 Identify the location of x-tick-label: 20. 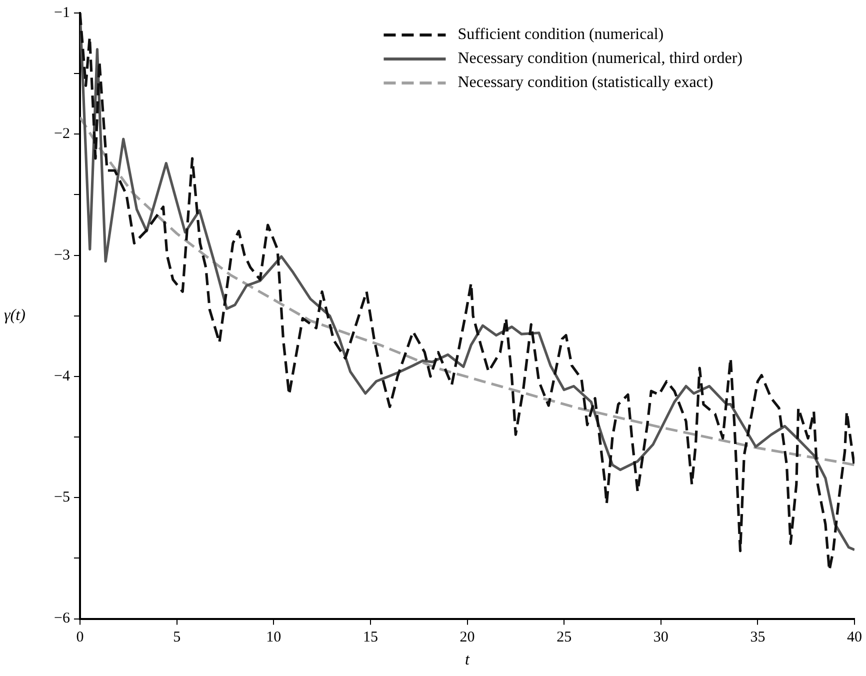
(467, 638).